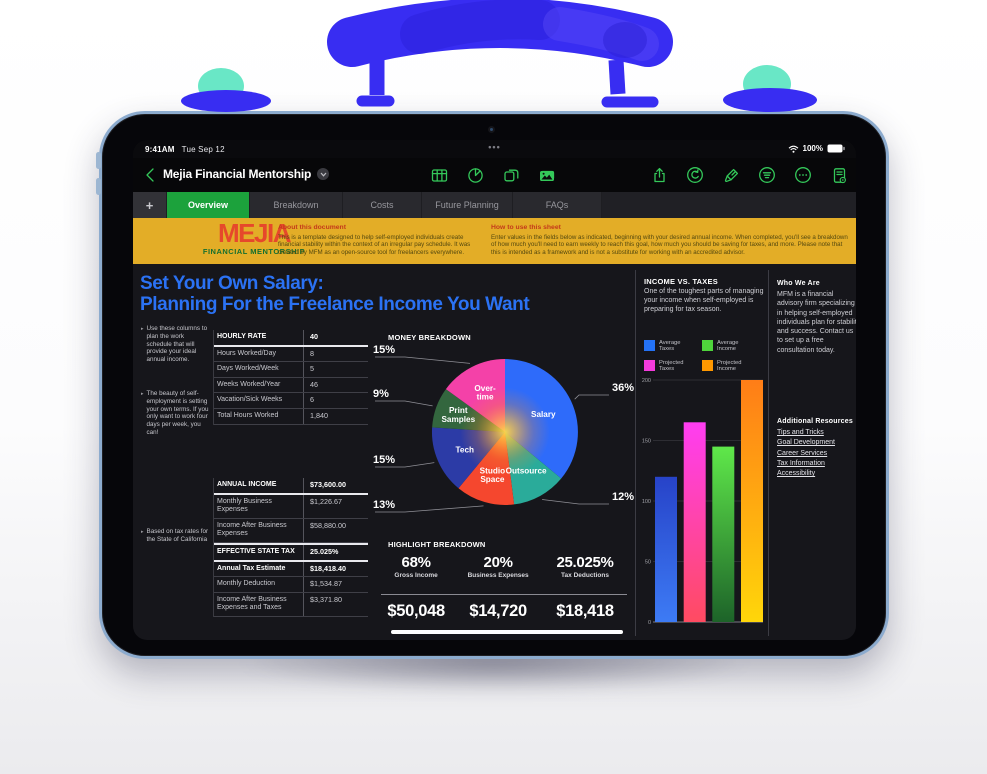 The width and height of the screenshot is (987, 774). Describe the element at coordinates (801, 463) in the screenshot. I see `link-tax-information: Tax Information` at that location.